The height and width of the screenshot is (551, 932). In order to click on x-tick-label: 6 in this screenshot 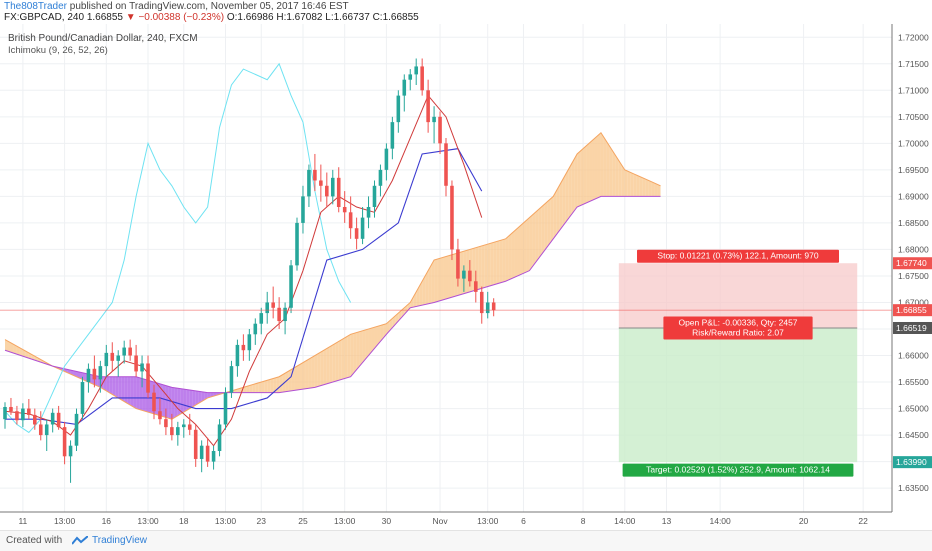, I will do `click(523, 521)`.